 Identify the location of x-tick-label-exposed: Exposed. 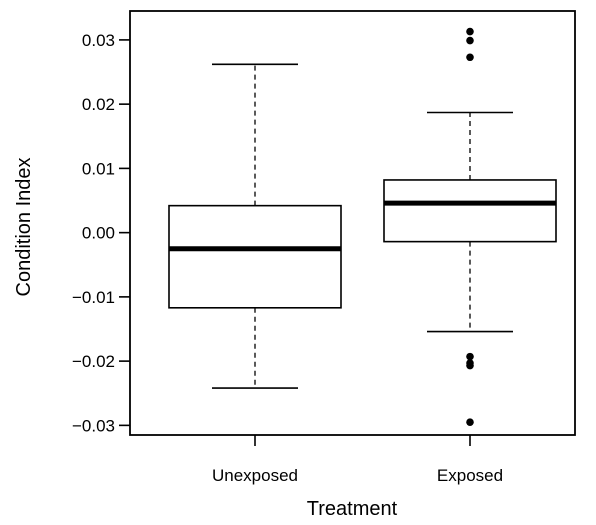
(470, 475).